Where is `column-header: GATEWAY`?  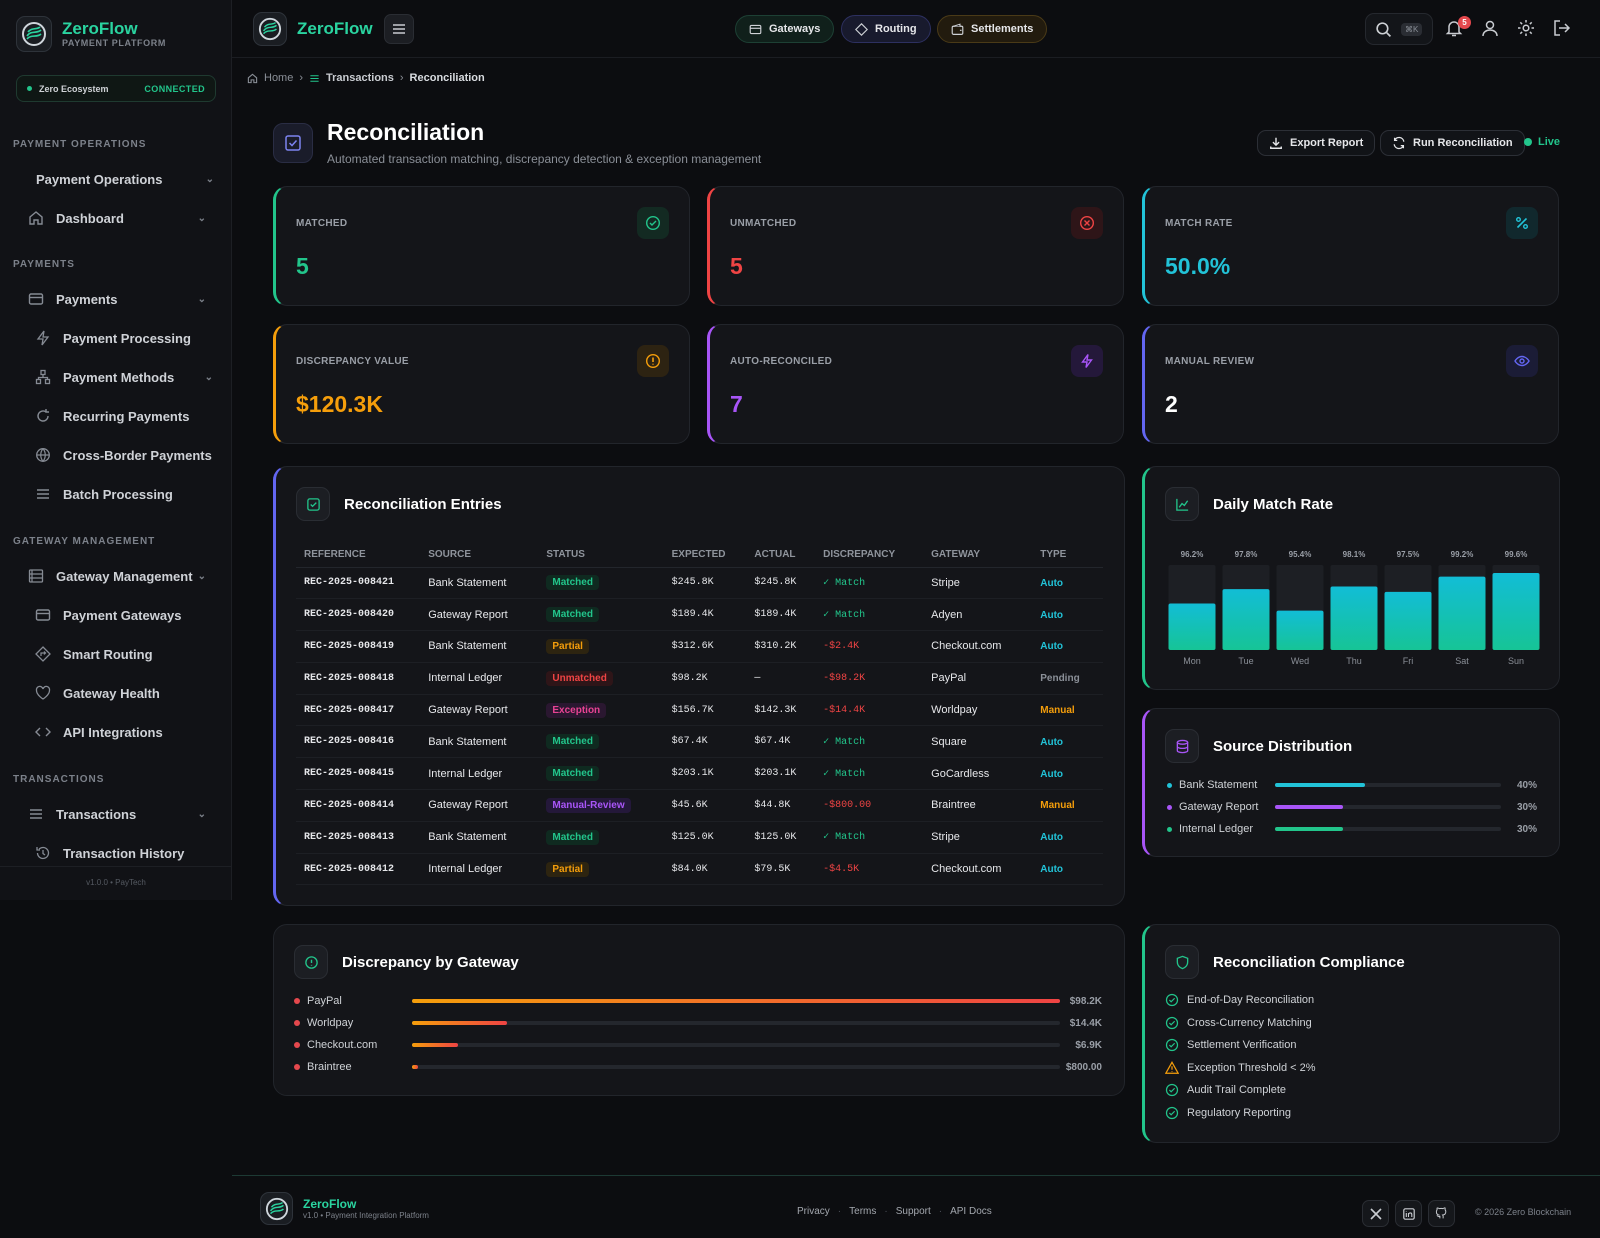
column-header: GATEWAY is located at coordinates (978, 555).